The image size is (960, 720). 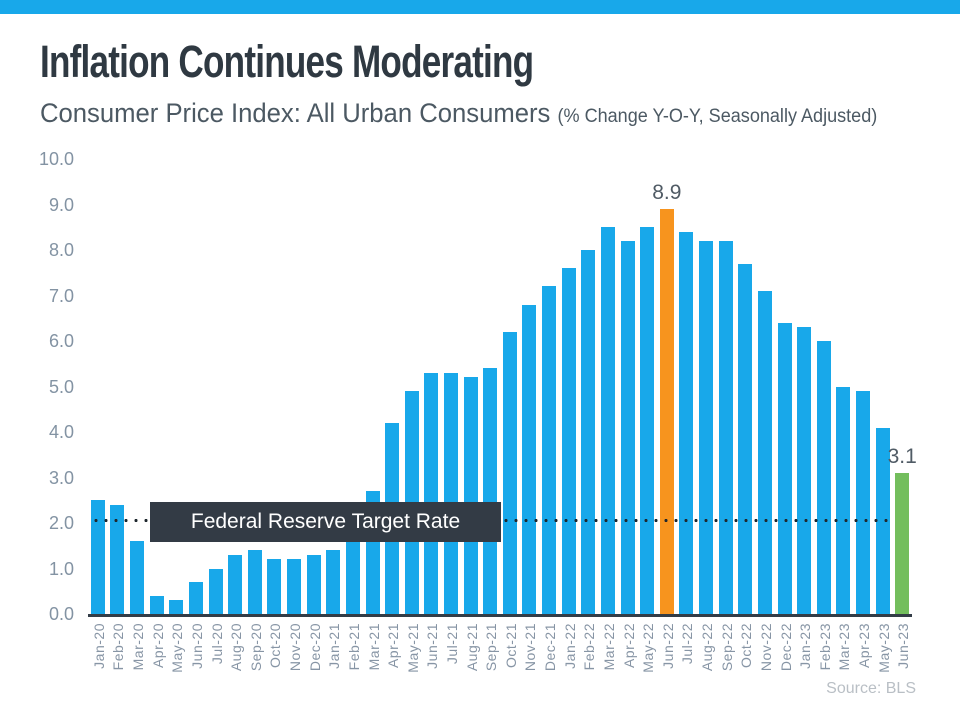 I want to click on x-tick-label: Oct-21, so click(x=510, y=646).